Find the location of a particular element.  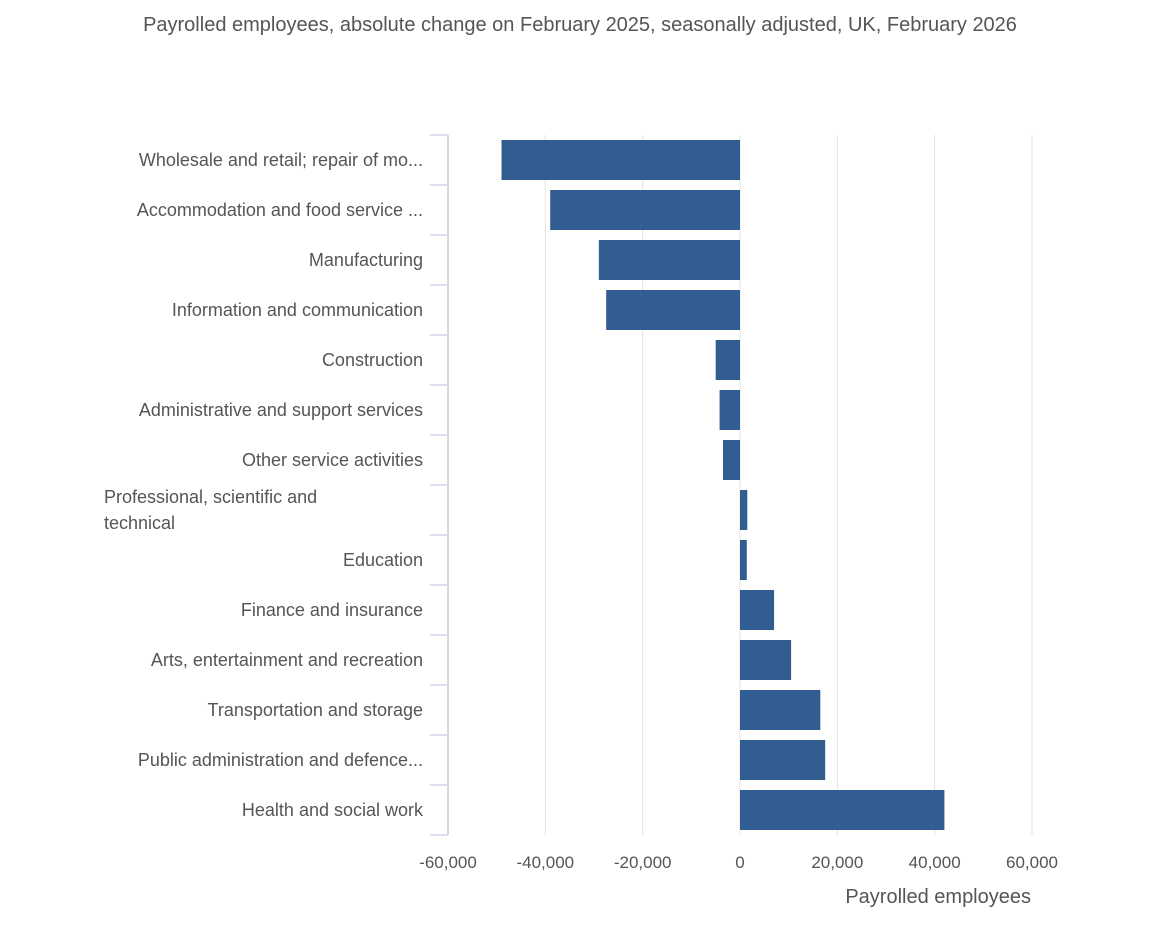

category-label-line: technical is located at coordinates (139, 523).